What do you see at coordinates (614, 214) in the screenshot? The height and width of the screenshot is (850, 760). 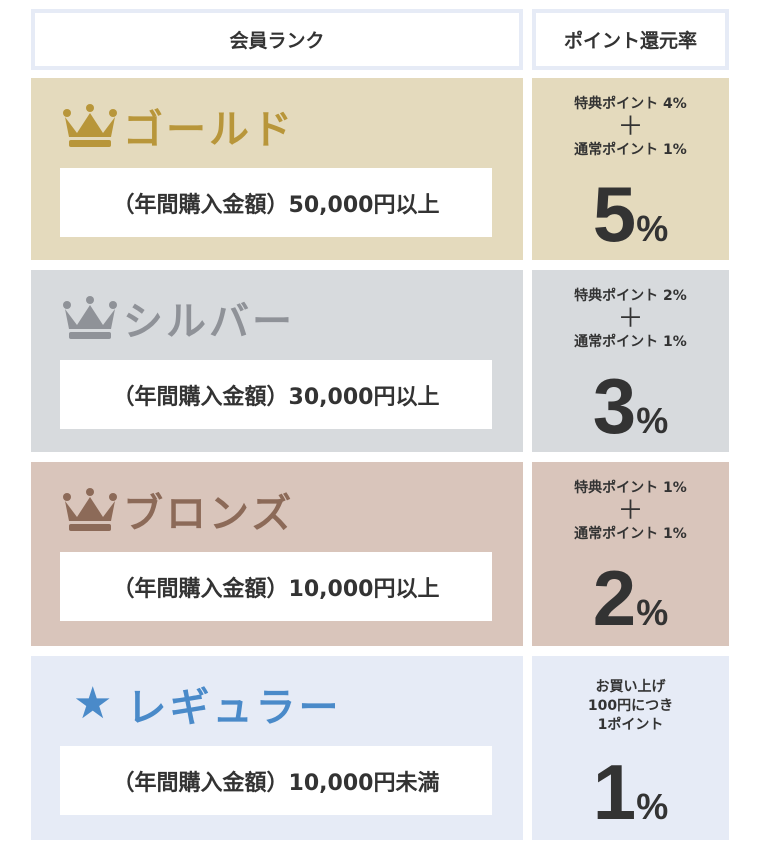 I see `rate-number: 5` at bounding box center [614, 214].